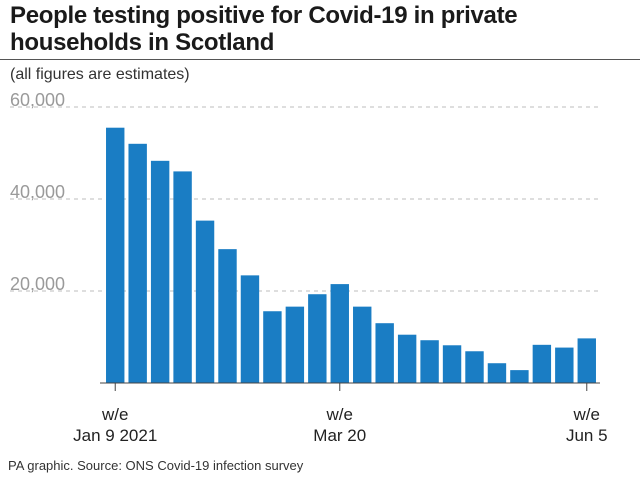  What do you see at coordinates (339, 435) in the screenshot?
I see `x-tick-label-line2: Mar 20` at bounding box center [339, 435].